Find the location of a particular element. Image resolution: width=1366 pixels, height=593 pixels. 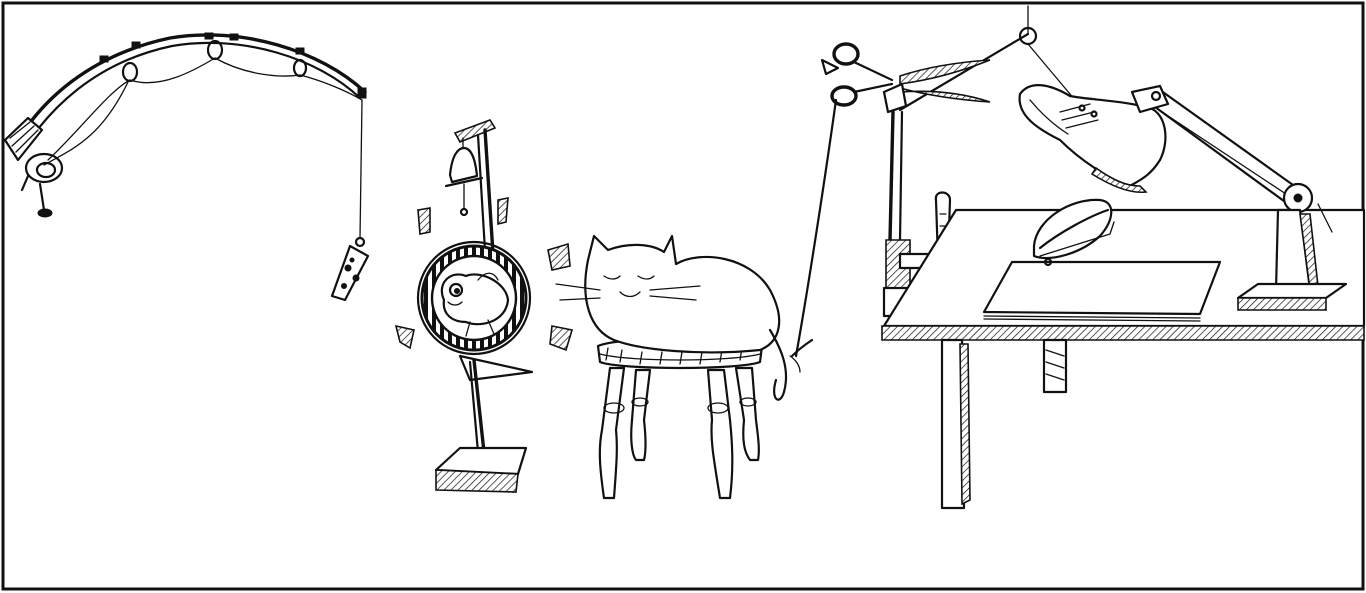

hamster-wheel is located at coordinates (484, 345).